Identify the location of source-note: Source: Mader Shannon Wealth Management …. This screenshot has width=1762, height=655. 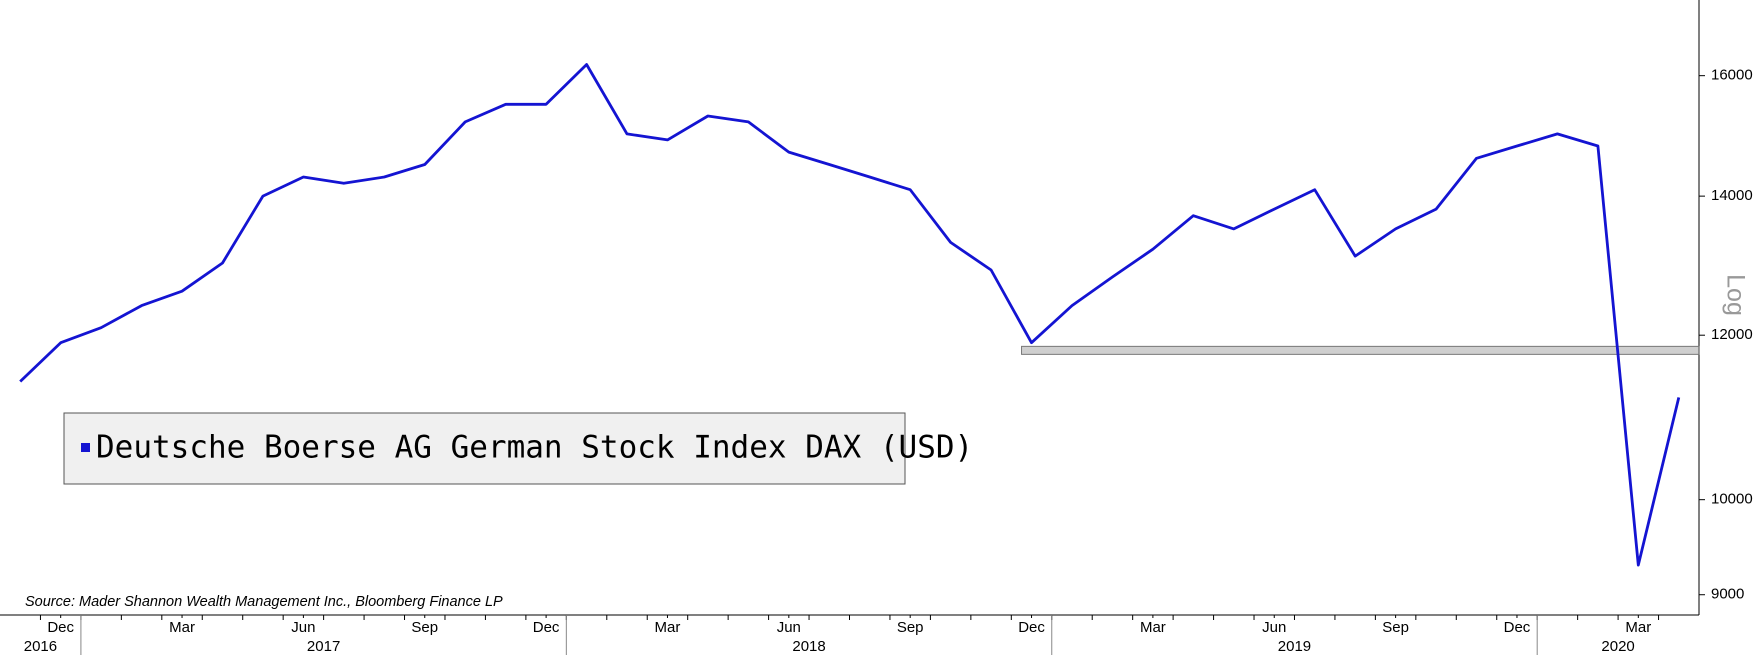
(264, 602).